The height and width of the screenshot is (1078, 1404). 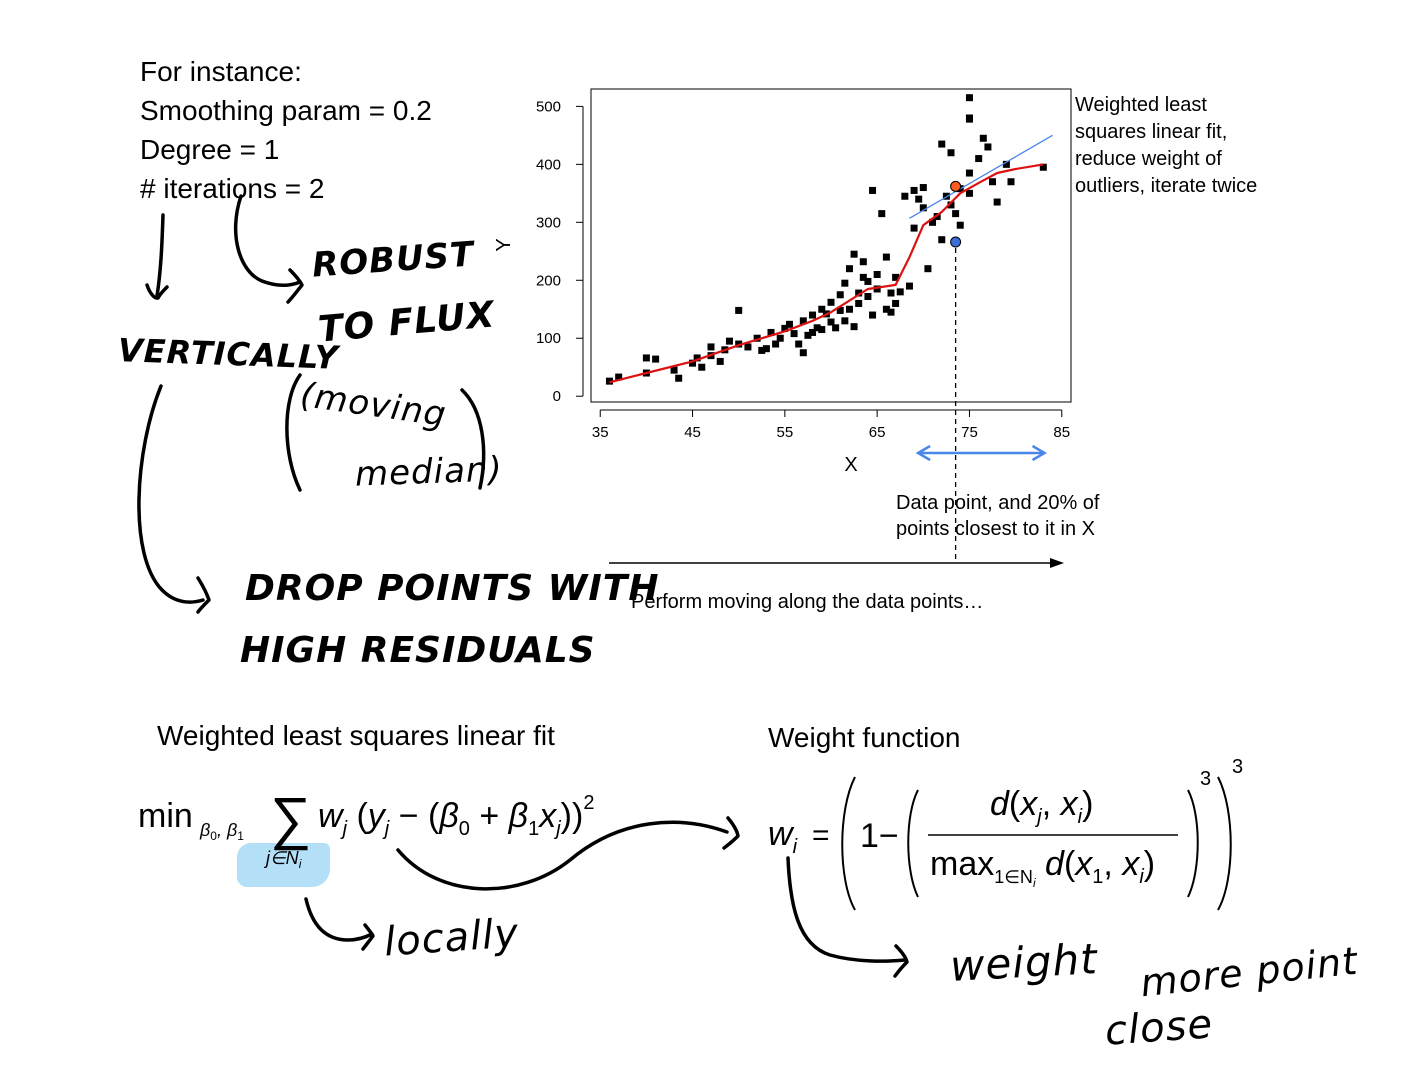 I want to click on window-arrow-left-head, so click(x=923, y=453).